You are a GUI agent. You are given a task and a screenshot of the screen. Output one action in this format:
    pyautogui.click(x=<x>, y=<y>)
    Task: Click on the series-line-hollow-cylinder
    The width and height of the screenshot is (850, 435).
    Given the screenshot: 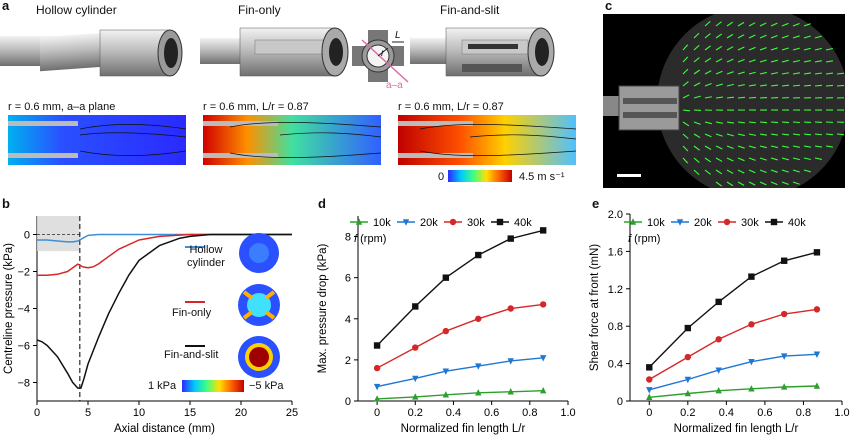 What is the action you would take?
    pyautogui.click(x=164, y=238)
    